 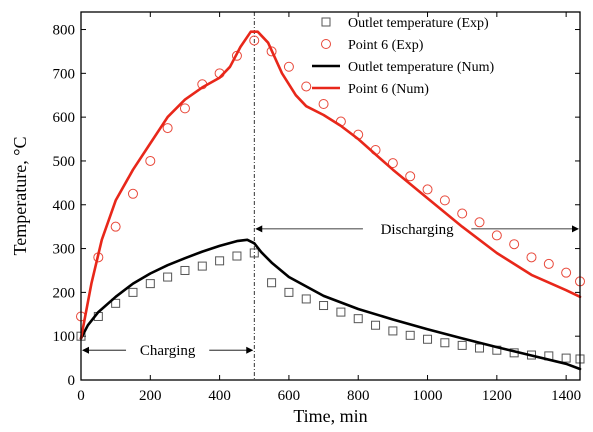 What do you see at coordinates (418, 230) in the screenshot?
I see `annotation-label: Discharging` at bounding box center [418, 230].